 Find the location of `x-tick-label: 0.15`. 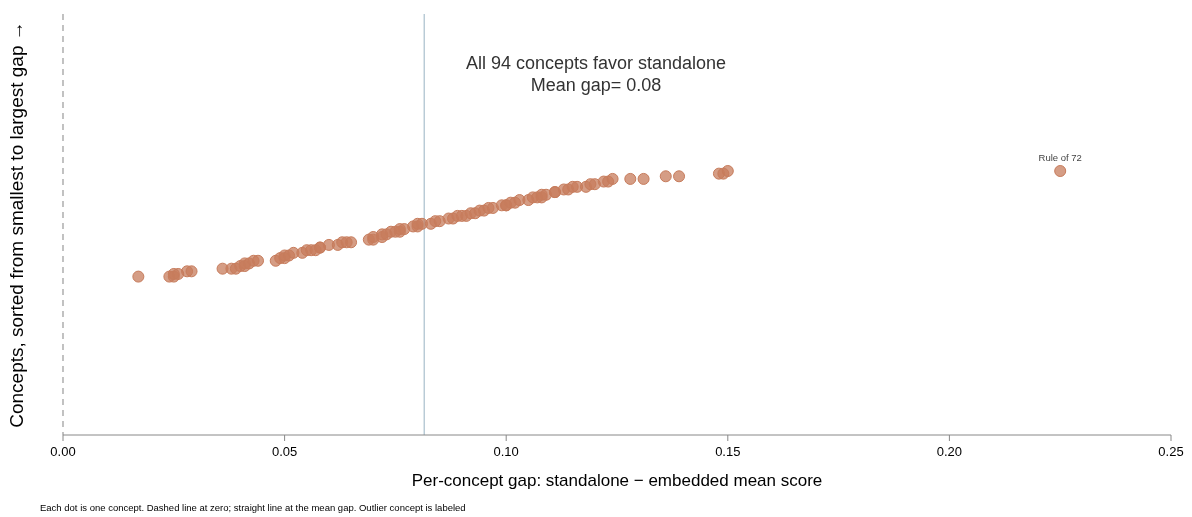

x-tick-label: 0.15 is located at coordinates (728, 451).